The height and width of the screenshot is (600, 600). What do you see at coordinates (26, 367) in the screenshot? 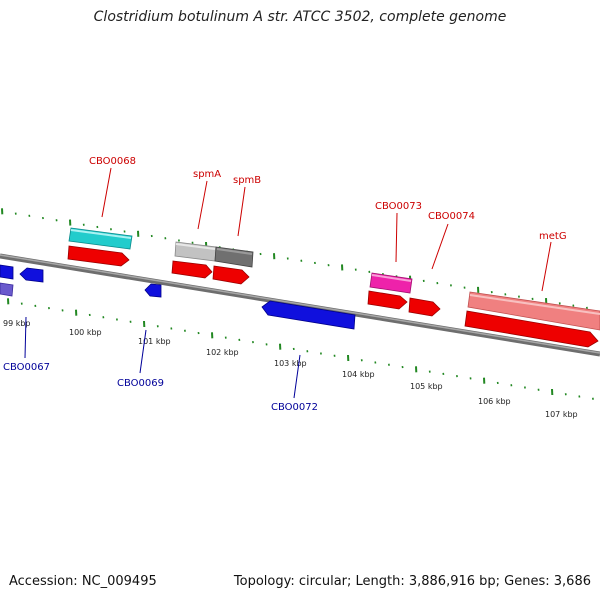
I see `gene-label-cbo0067: CBO0067` at bounding box center [26, 367].